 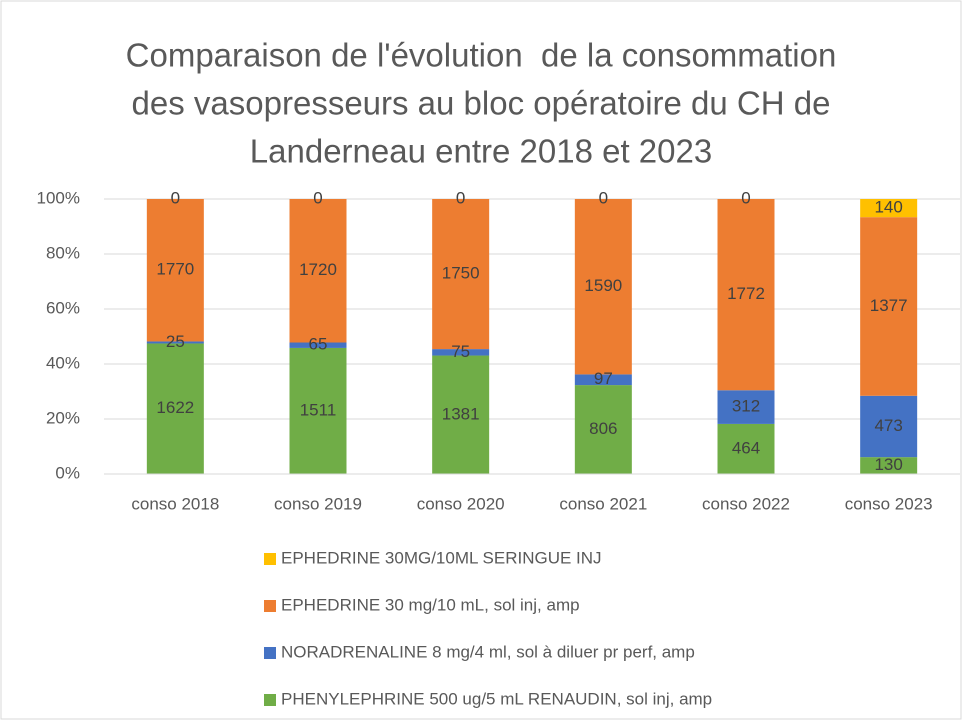 What do you see at coordinates (430, 604) in the screenshot?
I see `legend-label: EPHEDRINE 30 mg/10 mL, sol inj, amp` at bounding box center [430, 604].